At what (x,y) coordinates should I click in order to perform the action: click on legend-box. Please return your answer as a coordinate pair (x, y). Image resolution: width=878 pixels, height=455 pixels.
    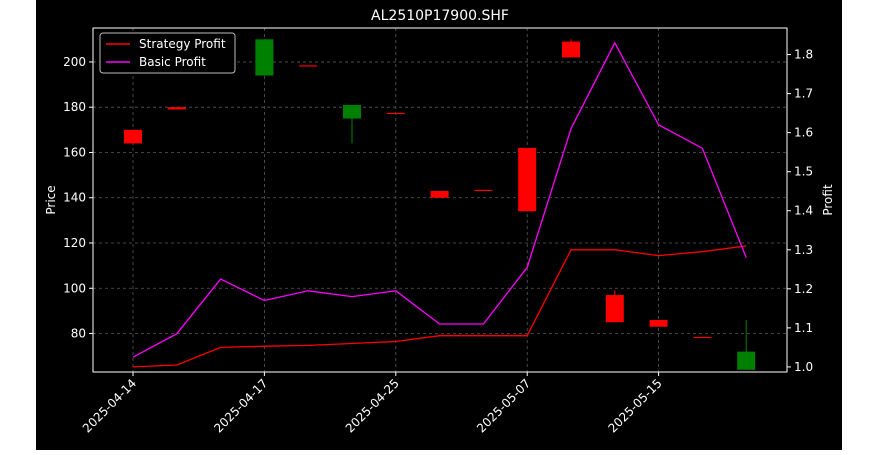
    Looking at the image, I should click on (167, 53).